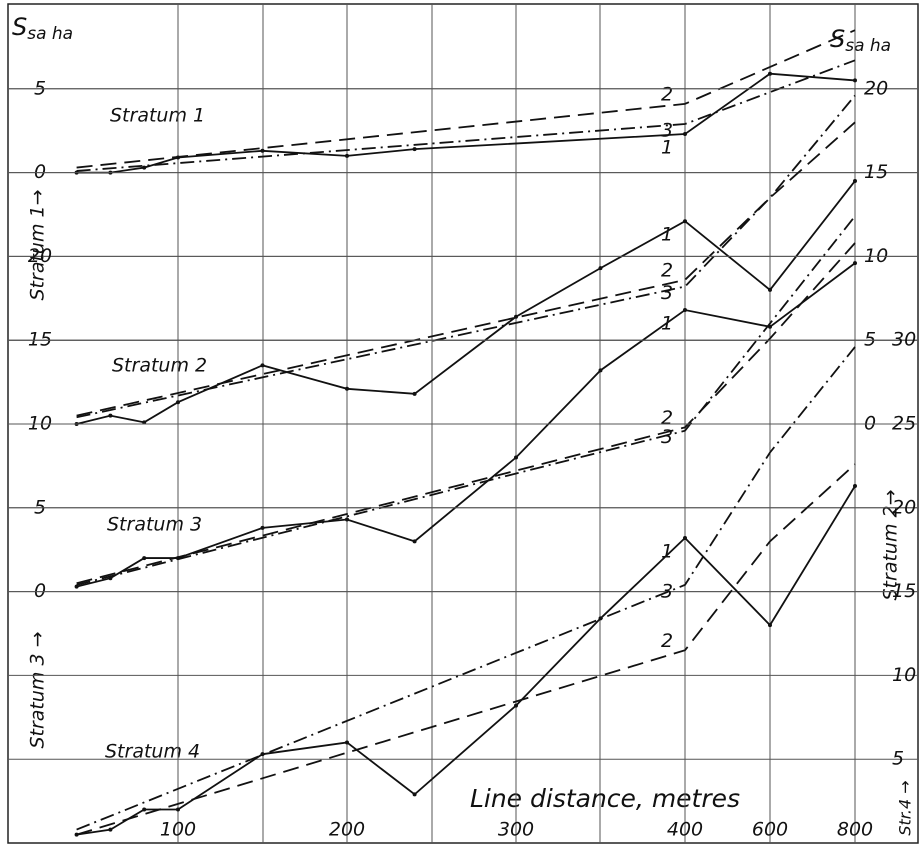  I want to click on x-tick-label: 100, so click(178, 830).